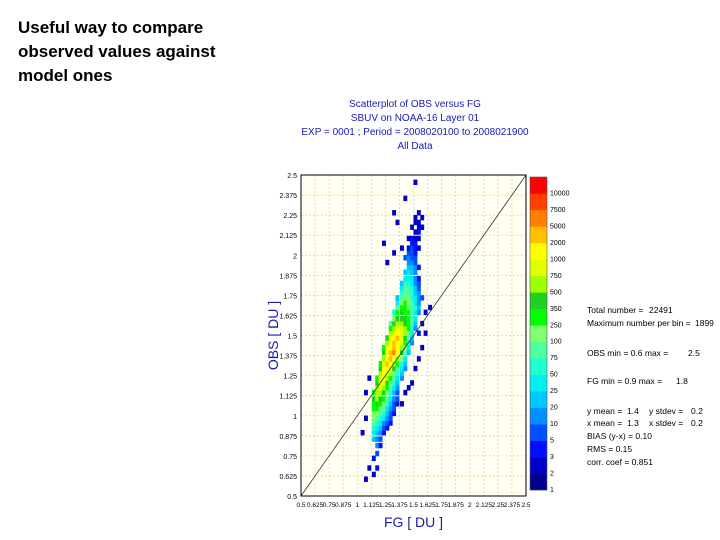 The width and height of the screenshot is (720, 540). I want to click on x-tick-label: 1.25, so click(385, 505).